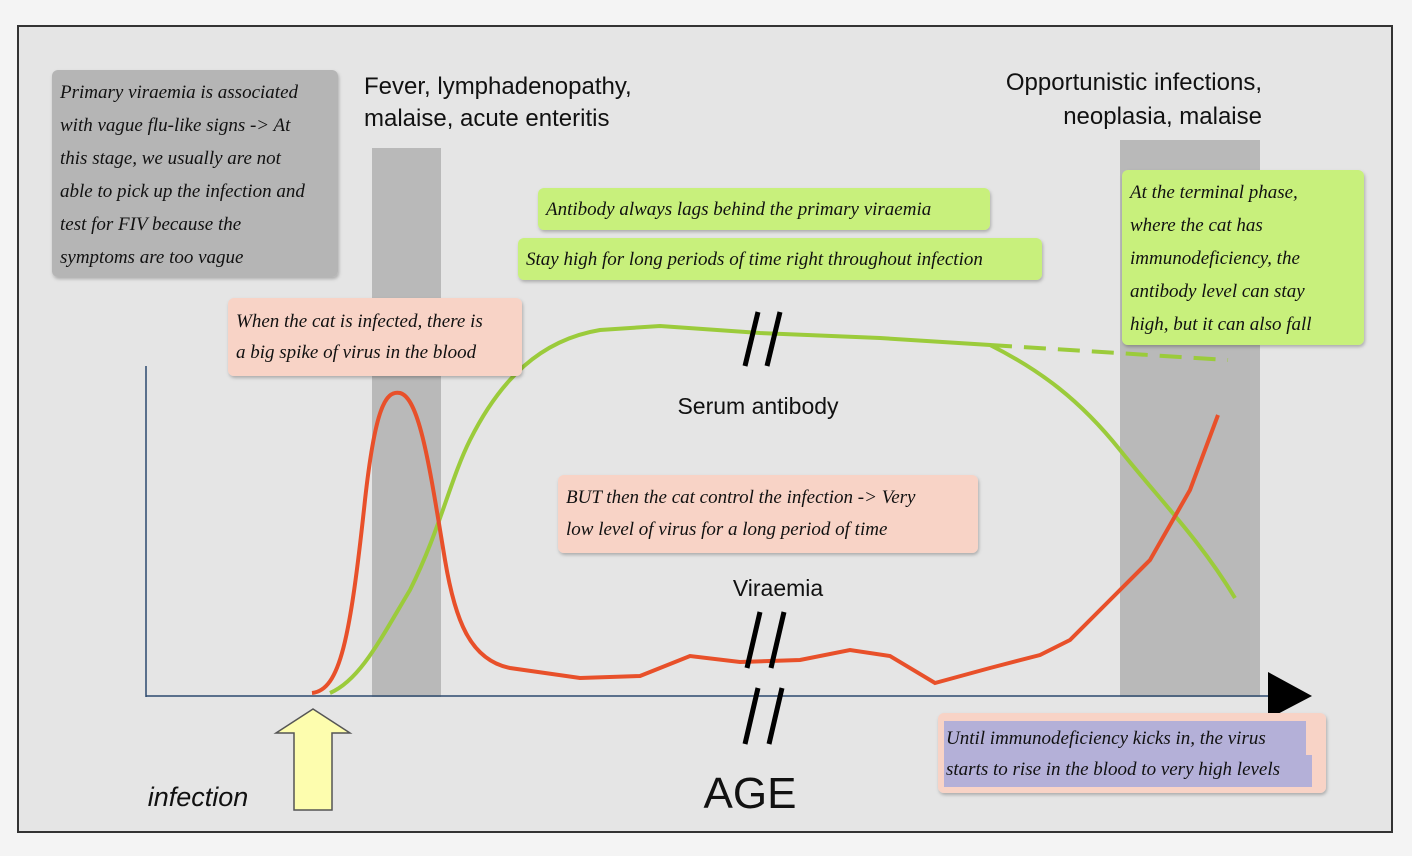 This screenshot has height=856, width=1412. I want to click on note-text: this stage, we usually are not, so click(171, 158).